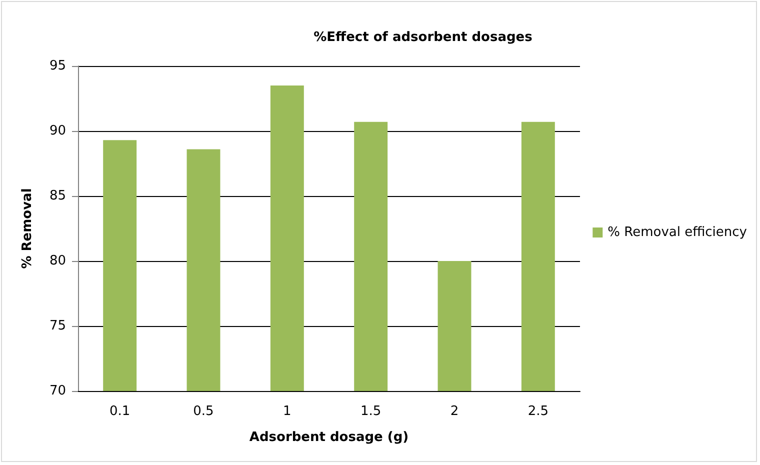 The height and width of the screenshot is (465, 760). What do you see at coordinates (57, 66) in the screenshot?
I see `y-tick-label: 95` at bounding box center [57, 66].